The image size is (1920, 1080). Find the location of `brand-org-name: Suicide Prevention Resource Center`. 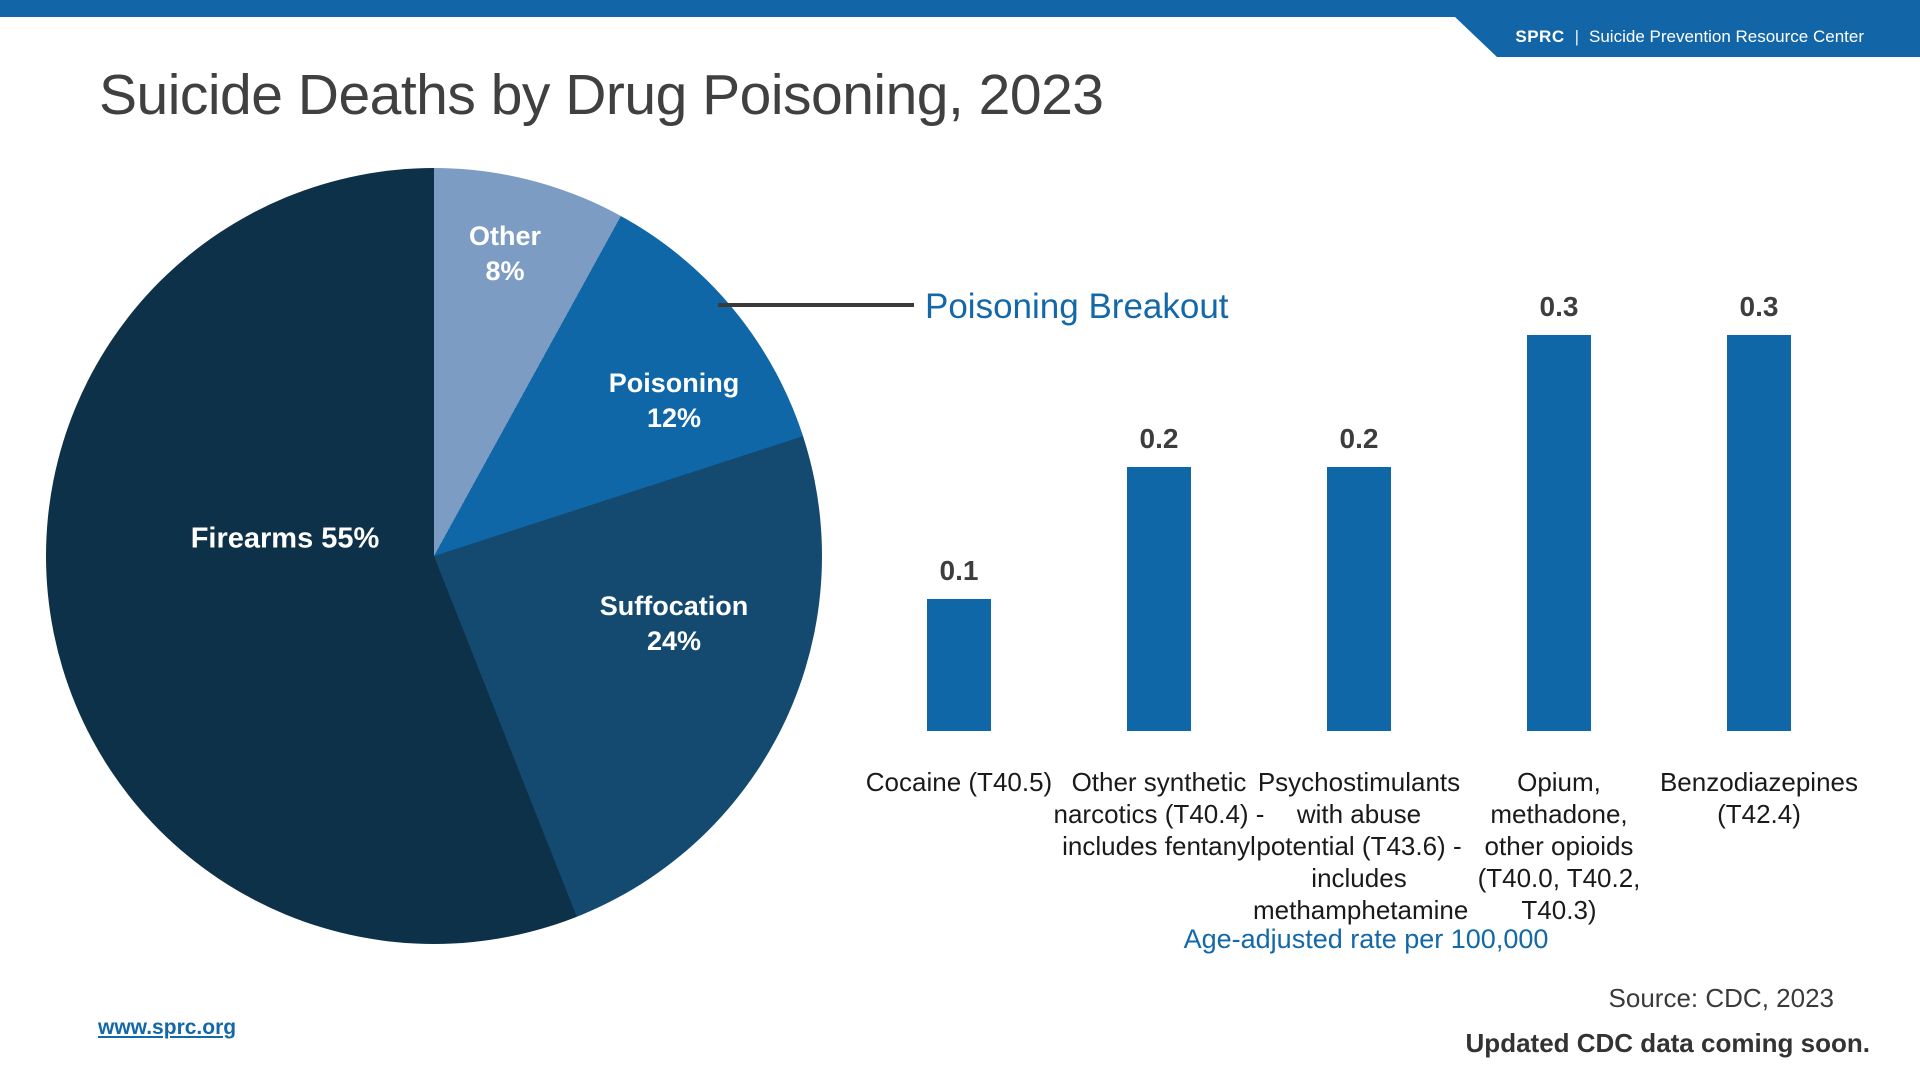

brand-org-name: Suicide Prevention Resource Center is located at coordinates (1726, 36).